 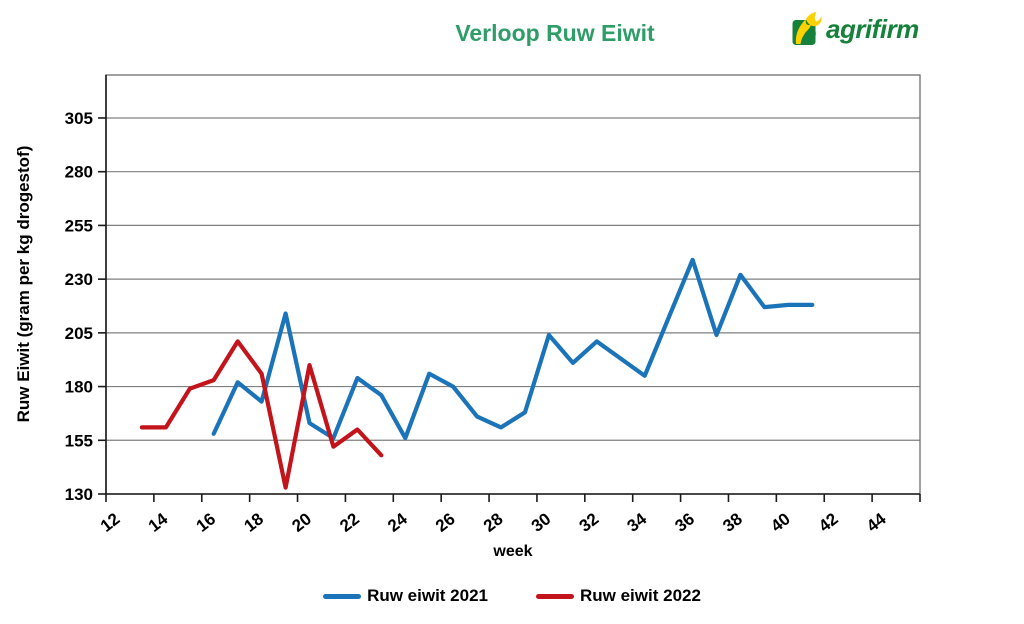 What do you see at coordinates (79, 440) in the screenshot?
I see `y-tick-label: 155` at bounding box center [79, 440].